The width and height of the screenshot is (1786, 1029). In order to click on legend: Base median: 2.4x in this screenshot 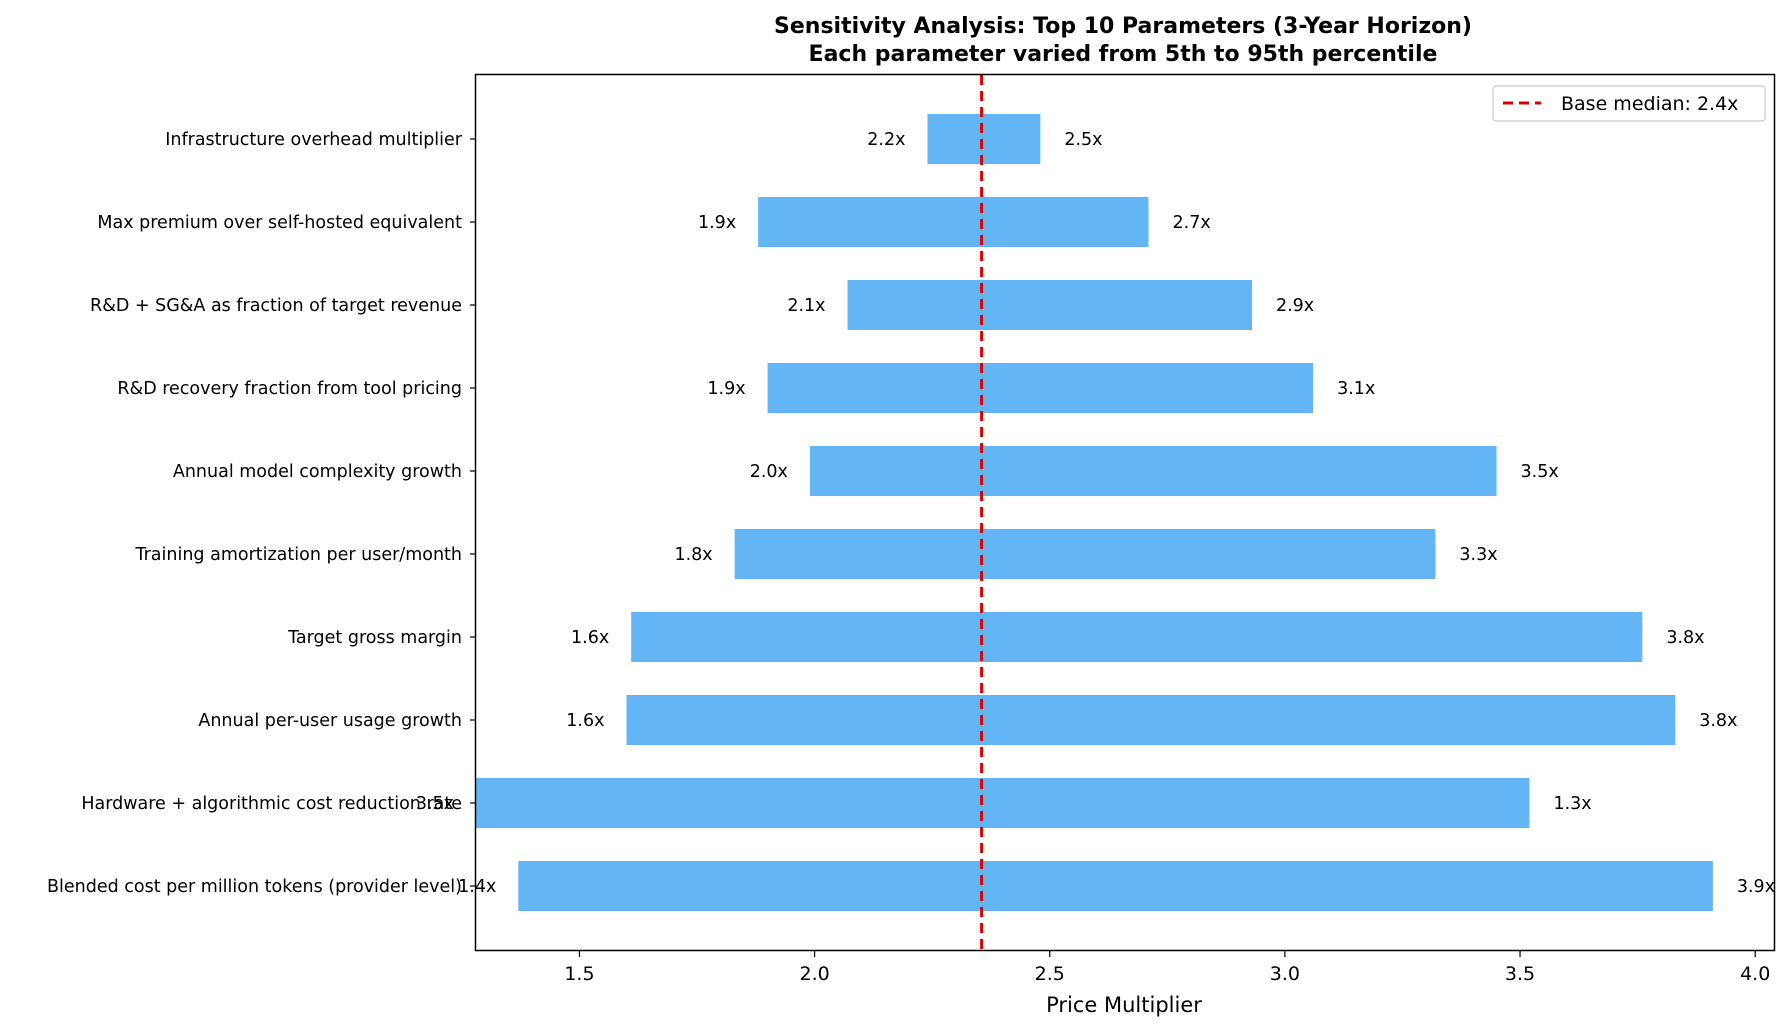, I will do `click(1629, 103)`.